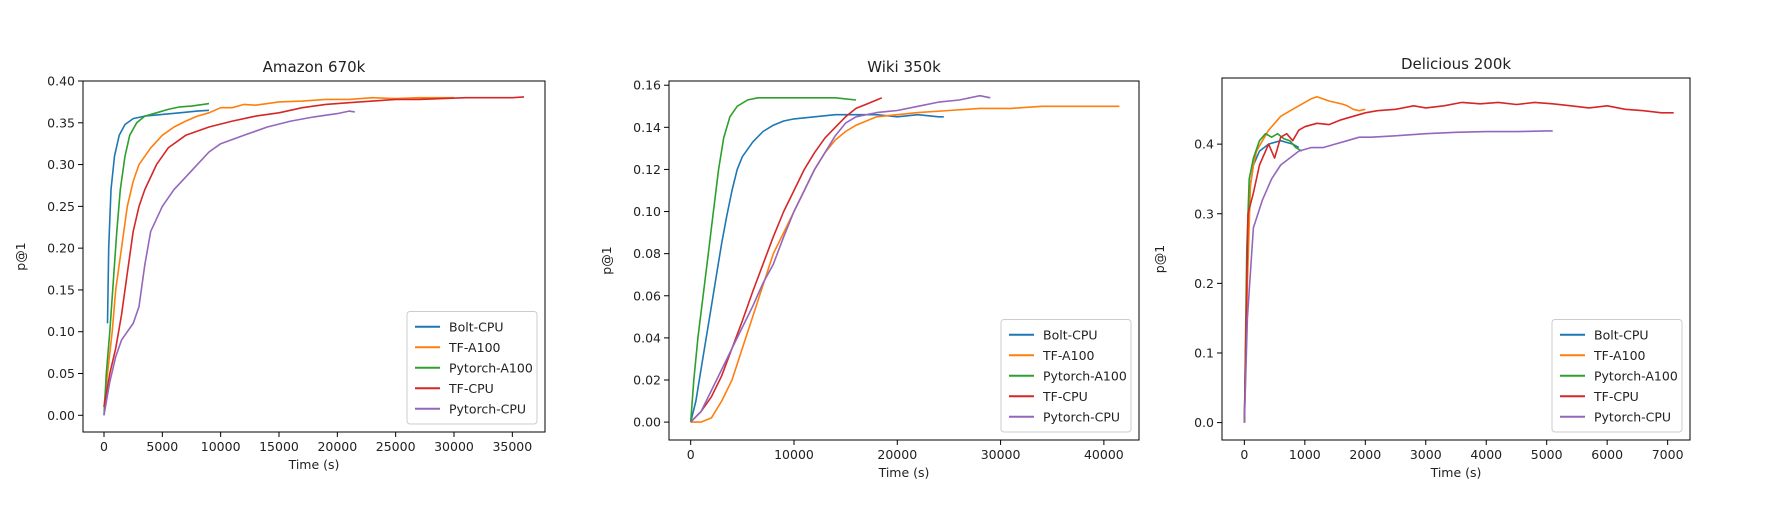 The image size is (1769, 519). I want to click on chart-title: Delicious 200k, so click(1456, 64).